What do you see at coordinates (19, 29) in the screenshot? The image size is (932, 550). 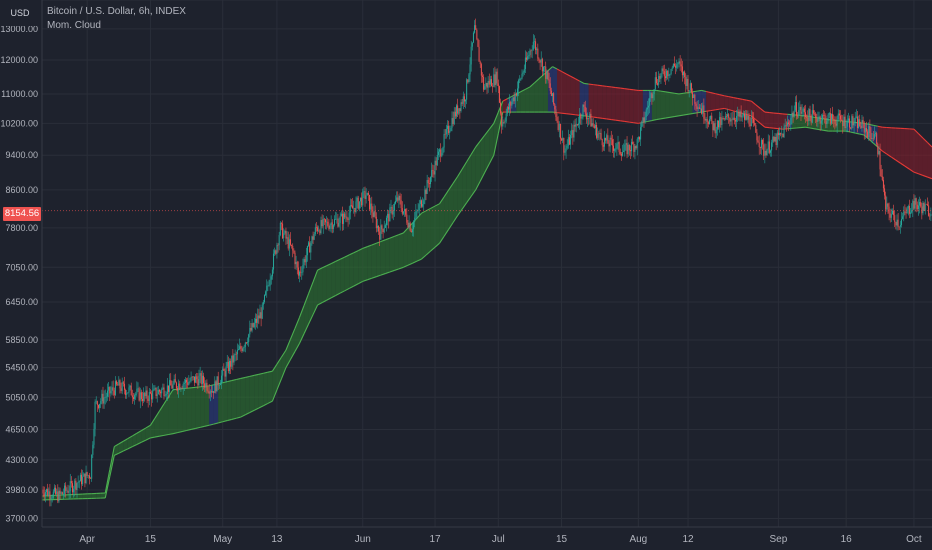 I see `y-tick-label: 13000.00` at bounding box center [19, 29].